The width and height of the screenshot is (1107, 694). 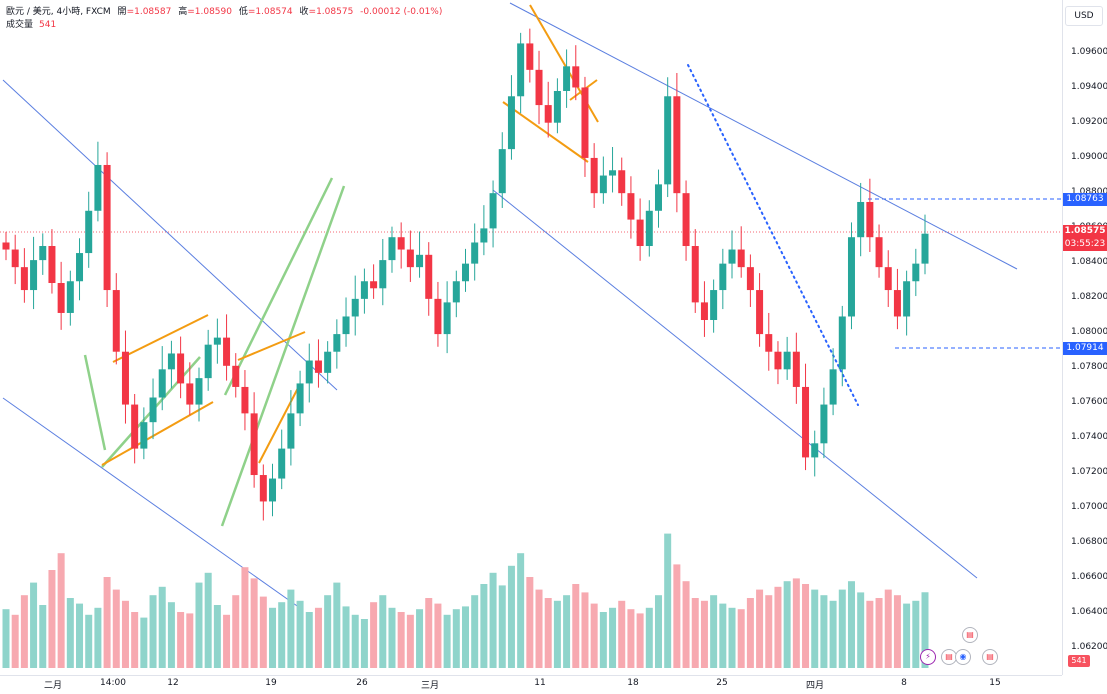 What do you see at coordinates (1089, 472) in the screenshot?
I see `price-tick: 1.07200` at bounding box center [1089, 472].